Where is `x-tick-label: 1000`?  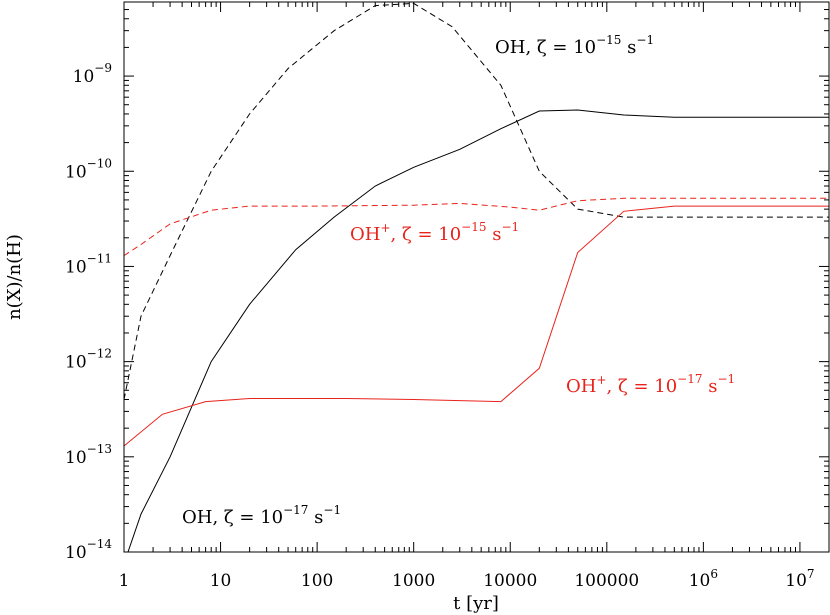 x-tick-label: 1000 is located at coordinates (413, 581).